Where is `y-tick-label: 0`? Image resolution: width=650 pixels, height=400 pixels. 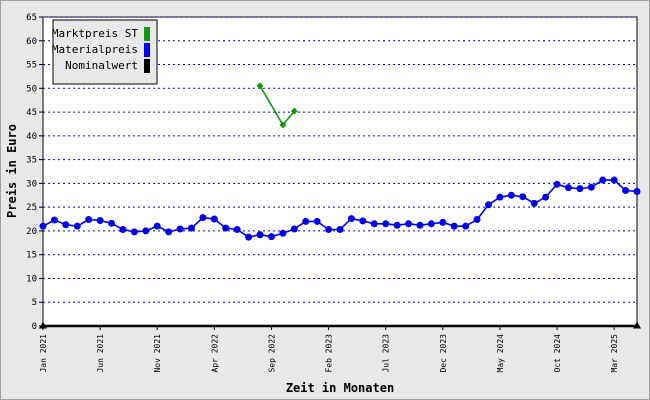 y-tick-label: 0 is located at coordinates (34, 327).